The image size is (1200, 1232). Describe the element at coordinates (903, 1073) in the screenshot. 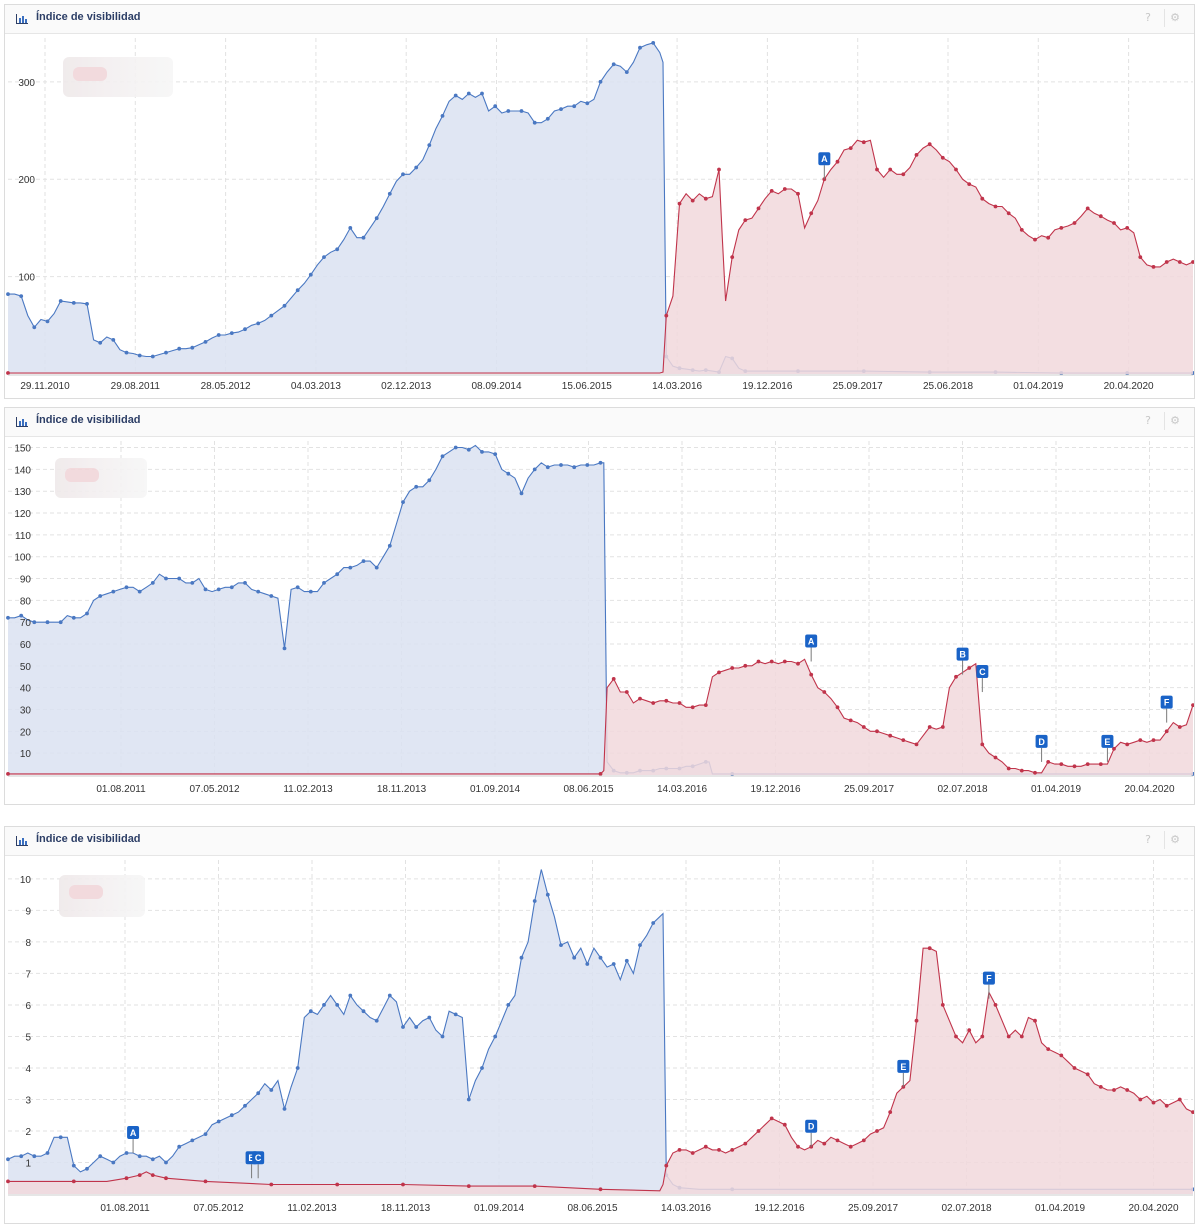

I see `event-marker-e: E` at that location.